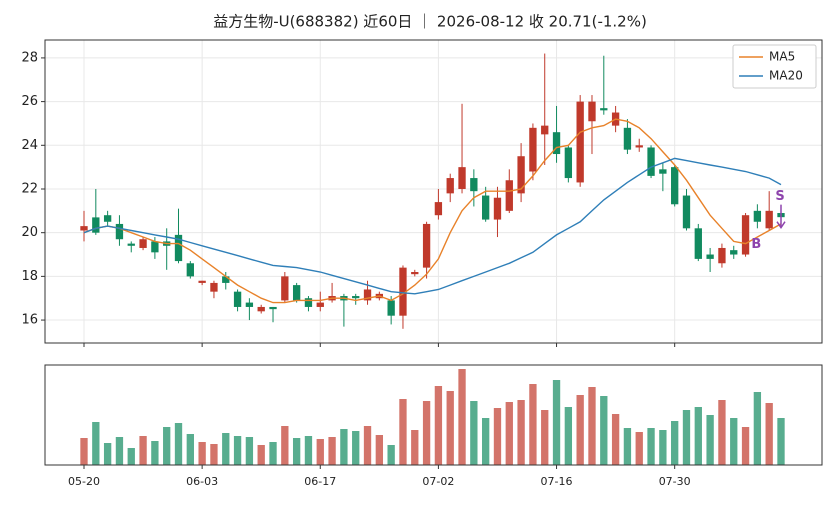 This screenshot has width=836, height=506. Describe the element at coordinates (781, 225) in the screenshot. I see `sell-arrow-head` at that location.